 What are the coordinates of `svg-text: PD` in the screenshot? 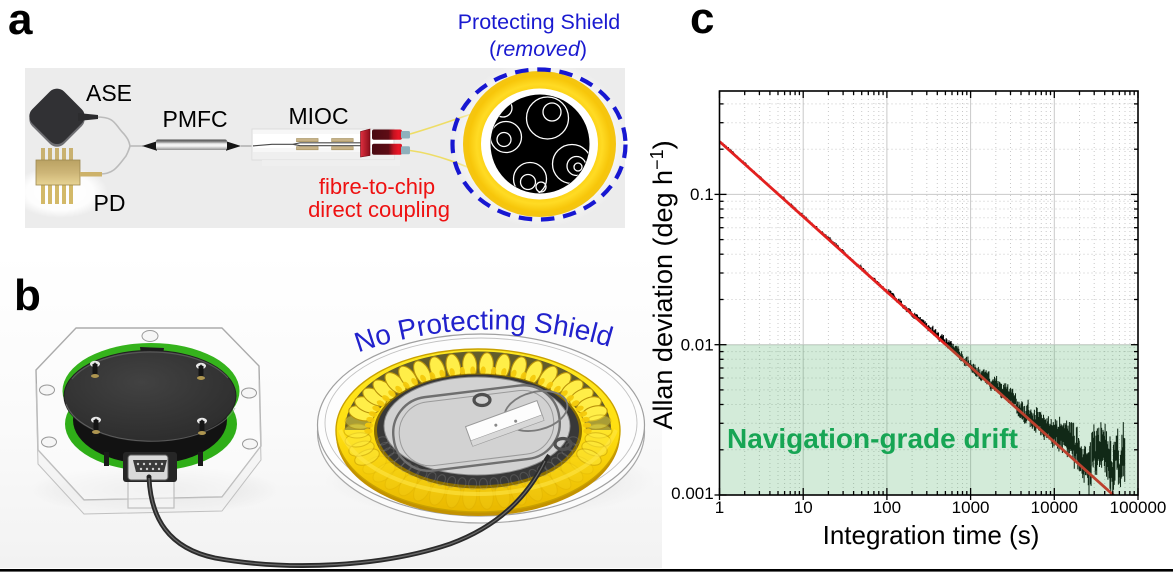 It's located at (110, 203).